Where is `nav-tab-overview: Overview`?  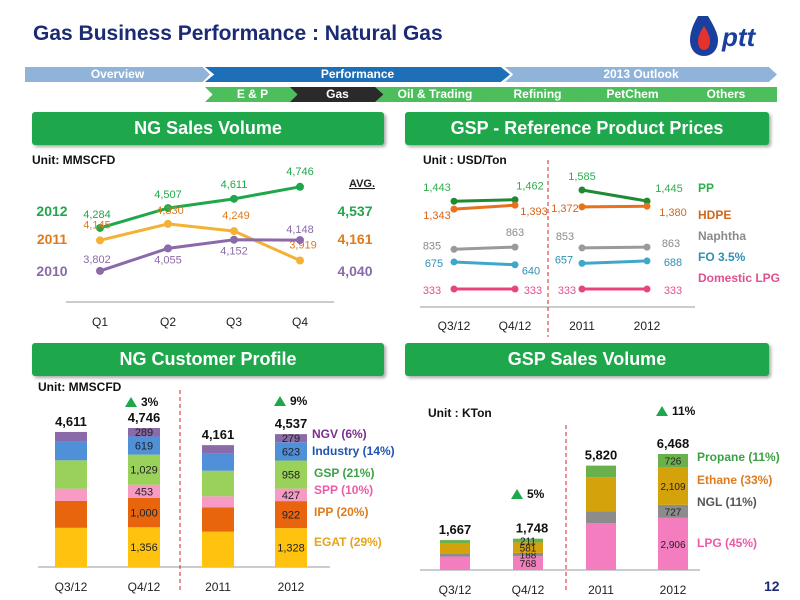
nav-tab-overview: Overview is located at coordinates (117, 74).